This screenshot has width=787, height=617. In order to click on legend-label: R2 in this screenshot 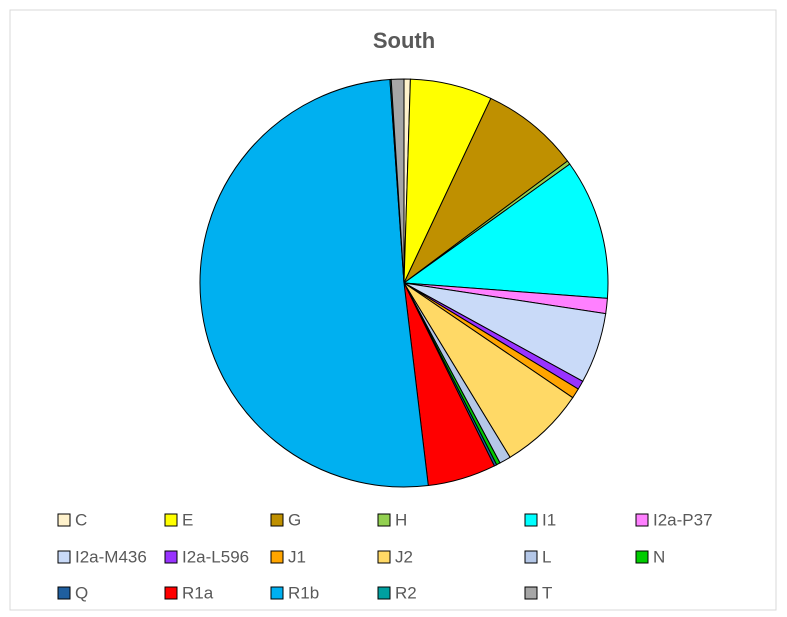, I will do `click(406, 592)`.